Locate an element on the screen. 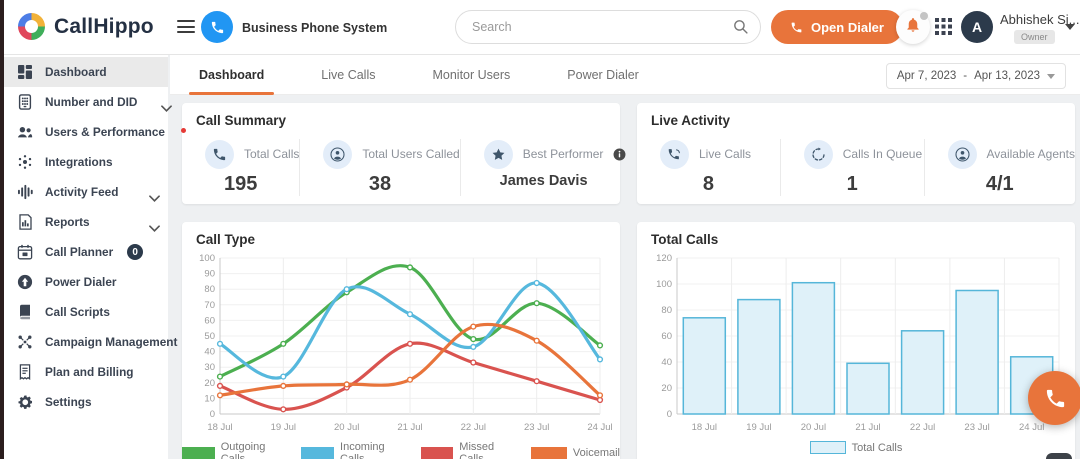 This screenshot has width=1080, height=459. search-box is located at coordinates (608, 27).